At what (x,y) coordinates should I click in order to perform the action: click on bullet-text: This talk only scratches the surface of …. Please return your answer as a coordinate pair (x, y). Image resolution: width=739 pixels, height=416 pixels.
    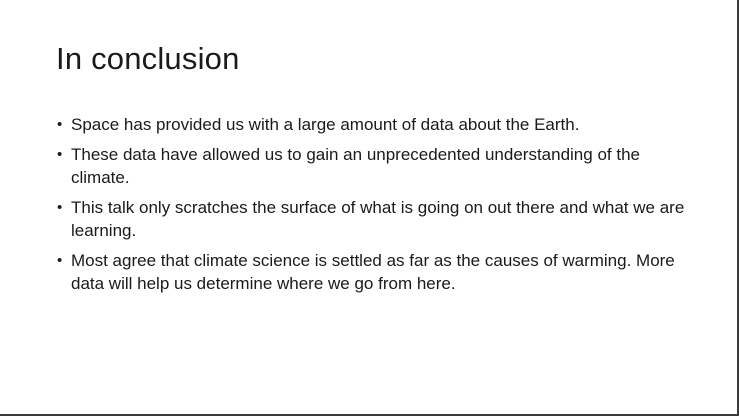
    Looking at the image, I should click on (378, 219).